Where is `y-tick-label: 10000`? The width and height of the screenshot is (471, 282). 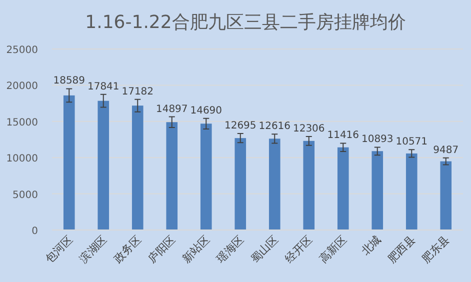
y-tick-label: 10000 is located at coordinates (22, 159).